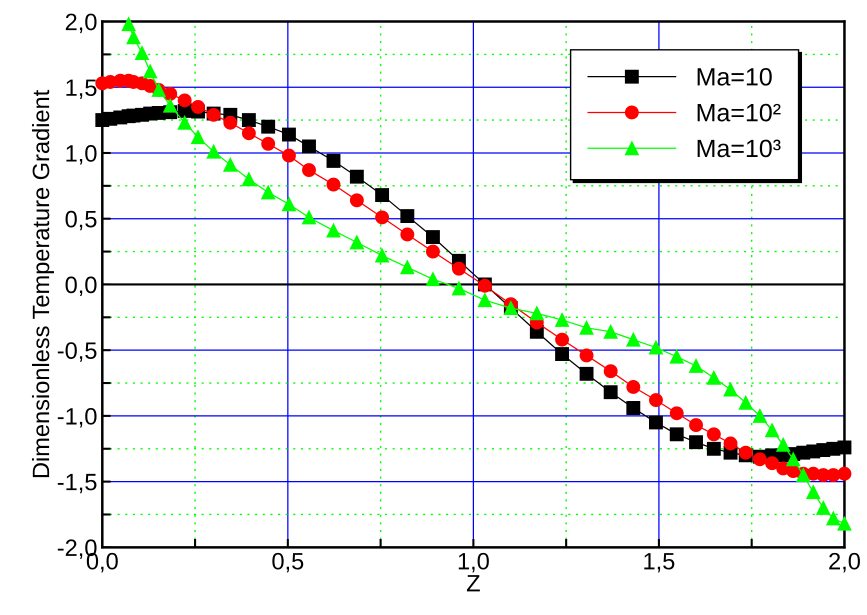  What do you see at coordinates (739, 149) in the screenshot?
I see `legend-label: Ma=10³` at bounding box center [739, 149].